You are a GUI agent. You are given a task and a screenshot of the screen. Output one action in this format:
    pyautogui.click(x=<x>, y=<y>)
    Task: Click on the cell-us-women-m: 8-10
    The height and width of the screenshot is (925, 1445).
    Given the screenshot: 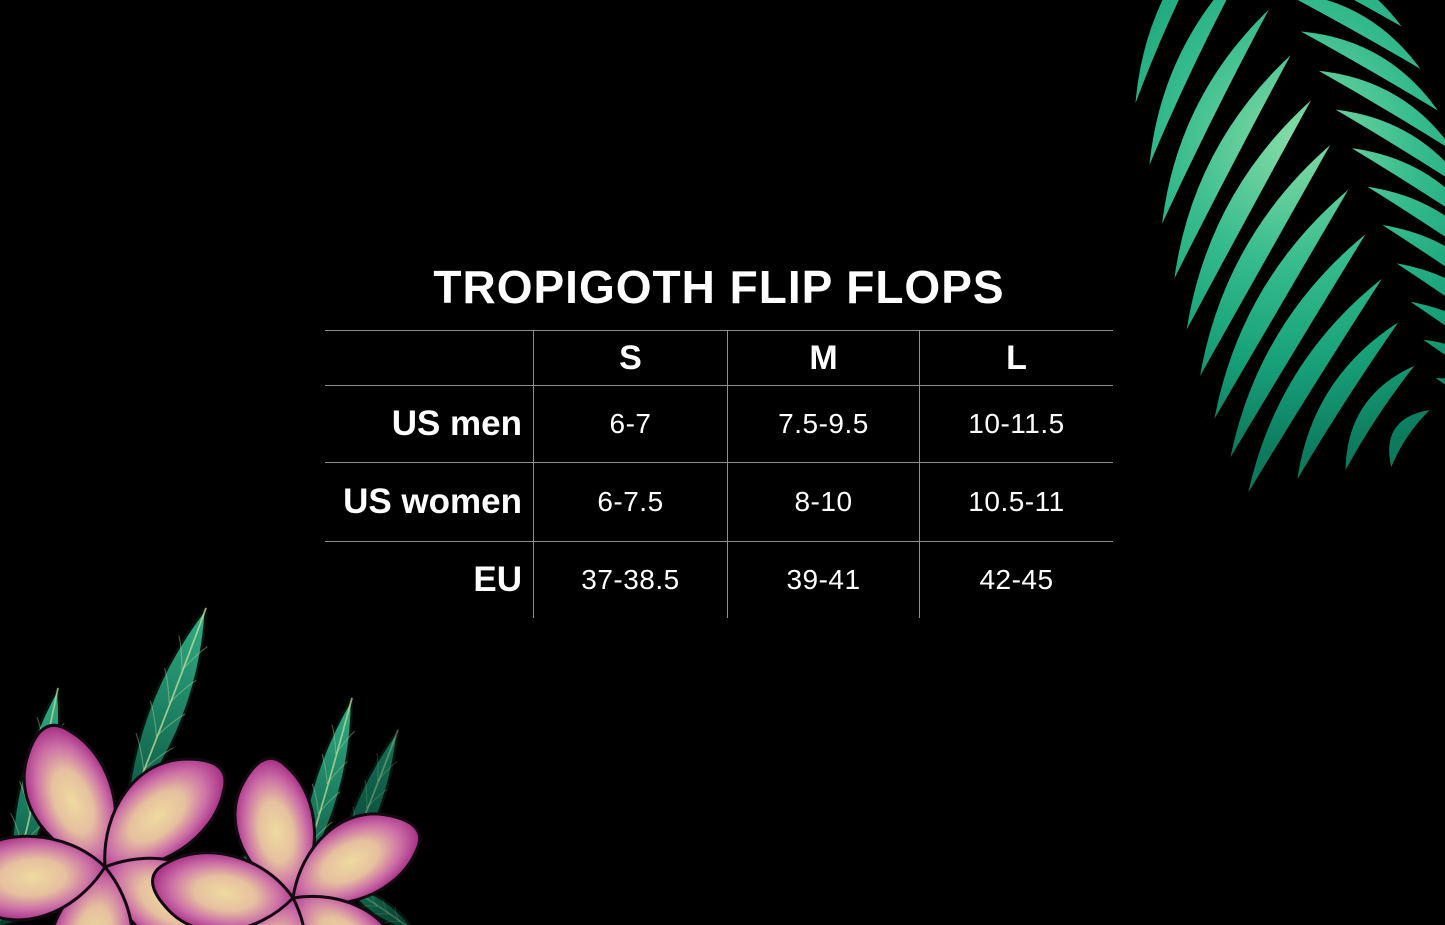 What is the action you would take?
    pyautogui.click(x=823, y=501)
    